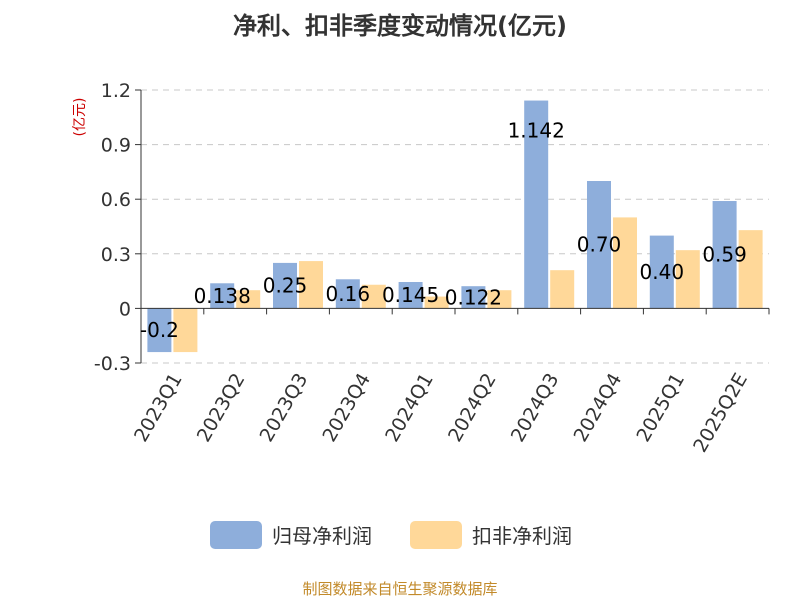  I want to click on data-label: 0.145, so click(410, 295).